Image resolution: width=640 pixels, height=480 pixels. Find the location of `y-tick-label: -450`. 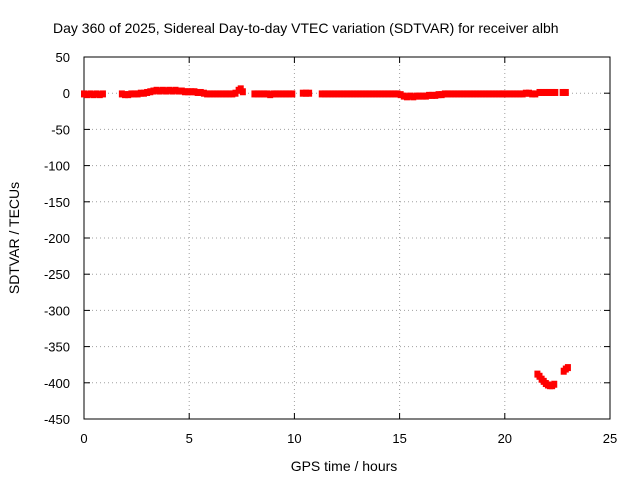

y-tick-label: -450 is located at coordinates (57, 419).